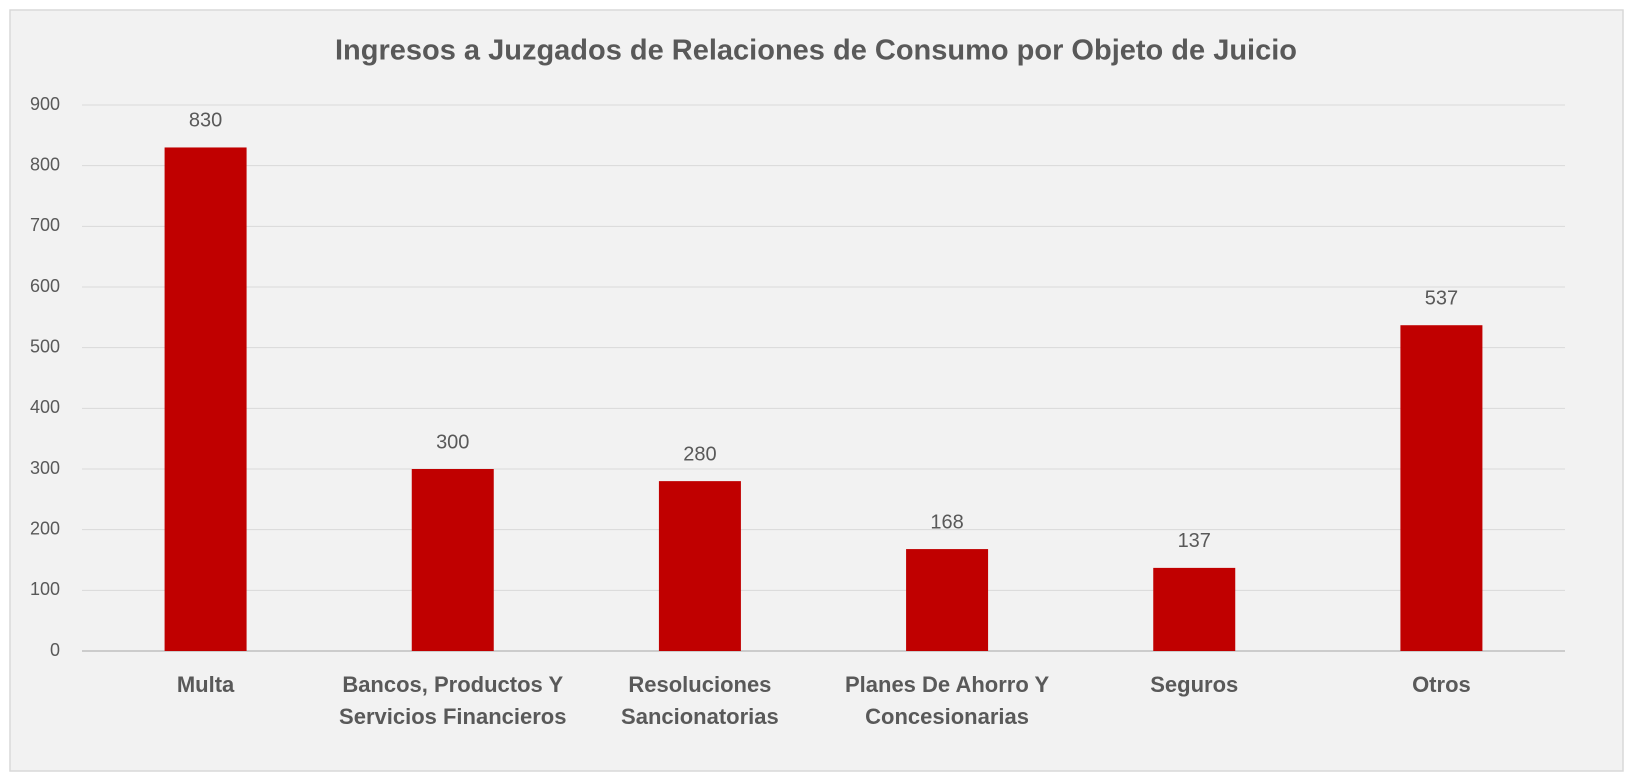 This screenshot has width=1633, height=781. What do you see at coordinates (45, 164) in the screenshot?
I see `y-tick-label: 800` at bounding box center [45, 164].